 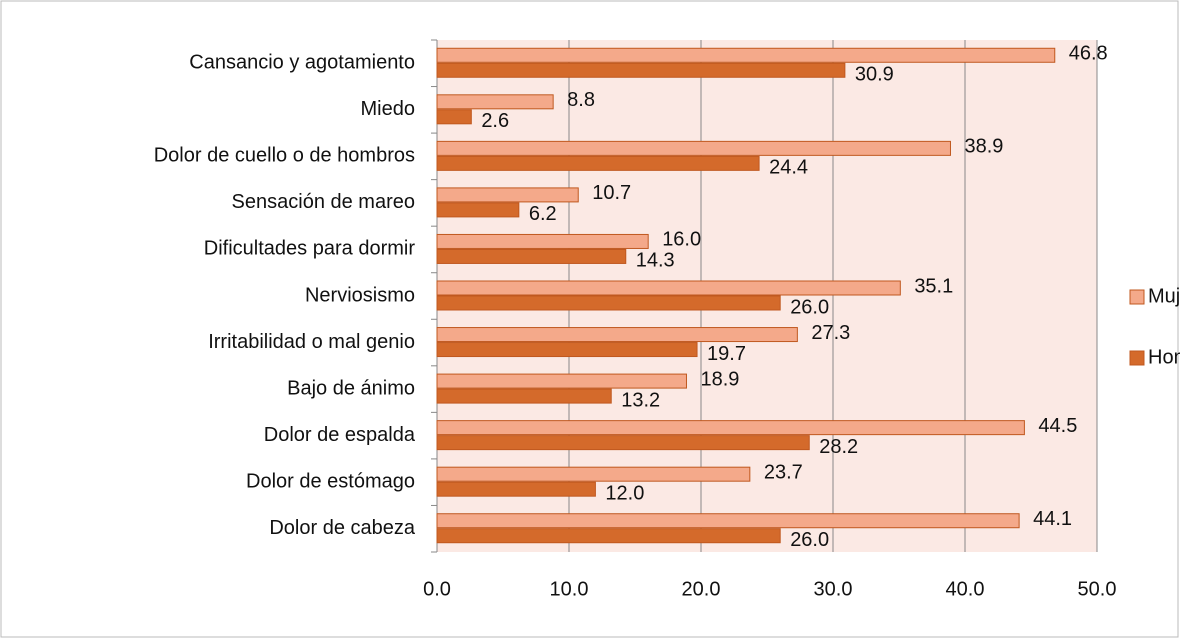 What do you see at coordinates (719, 379) in the screenshot?
I see `value-label: 18.9` at bounding box center [719, 379].